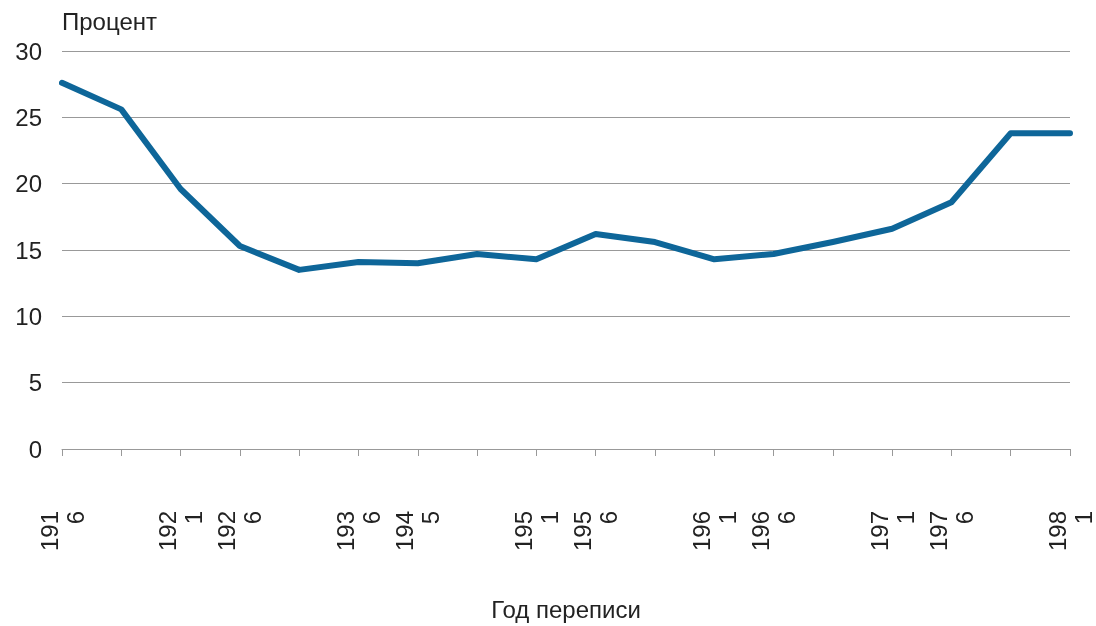  What do you see at coordinates (28, 316) in the screenshot?
I see `y-tick-label: 10` at bounding box center [28, 316].